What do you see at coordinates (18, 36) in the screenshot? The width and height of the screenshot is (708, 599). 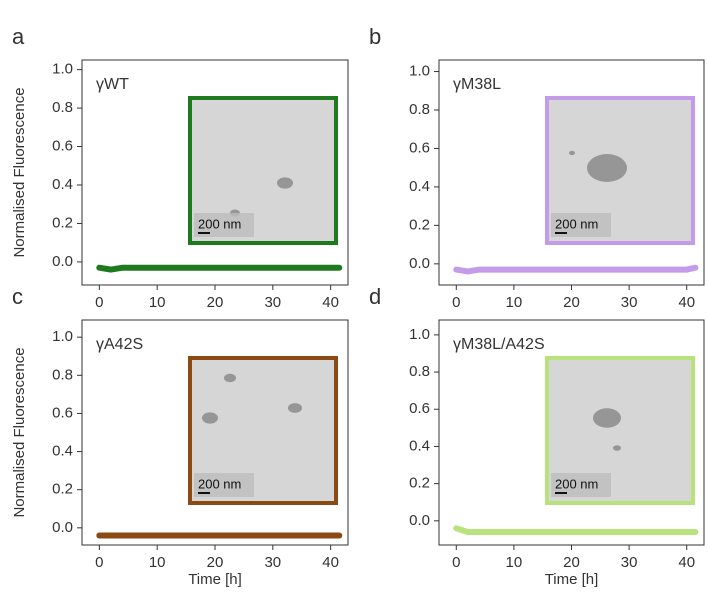 I see `panel-letter: a` at bounding box center [18, 36].